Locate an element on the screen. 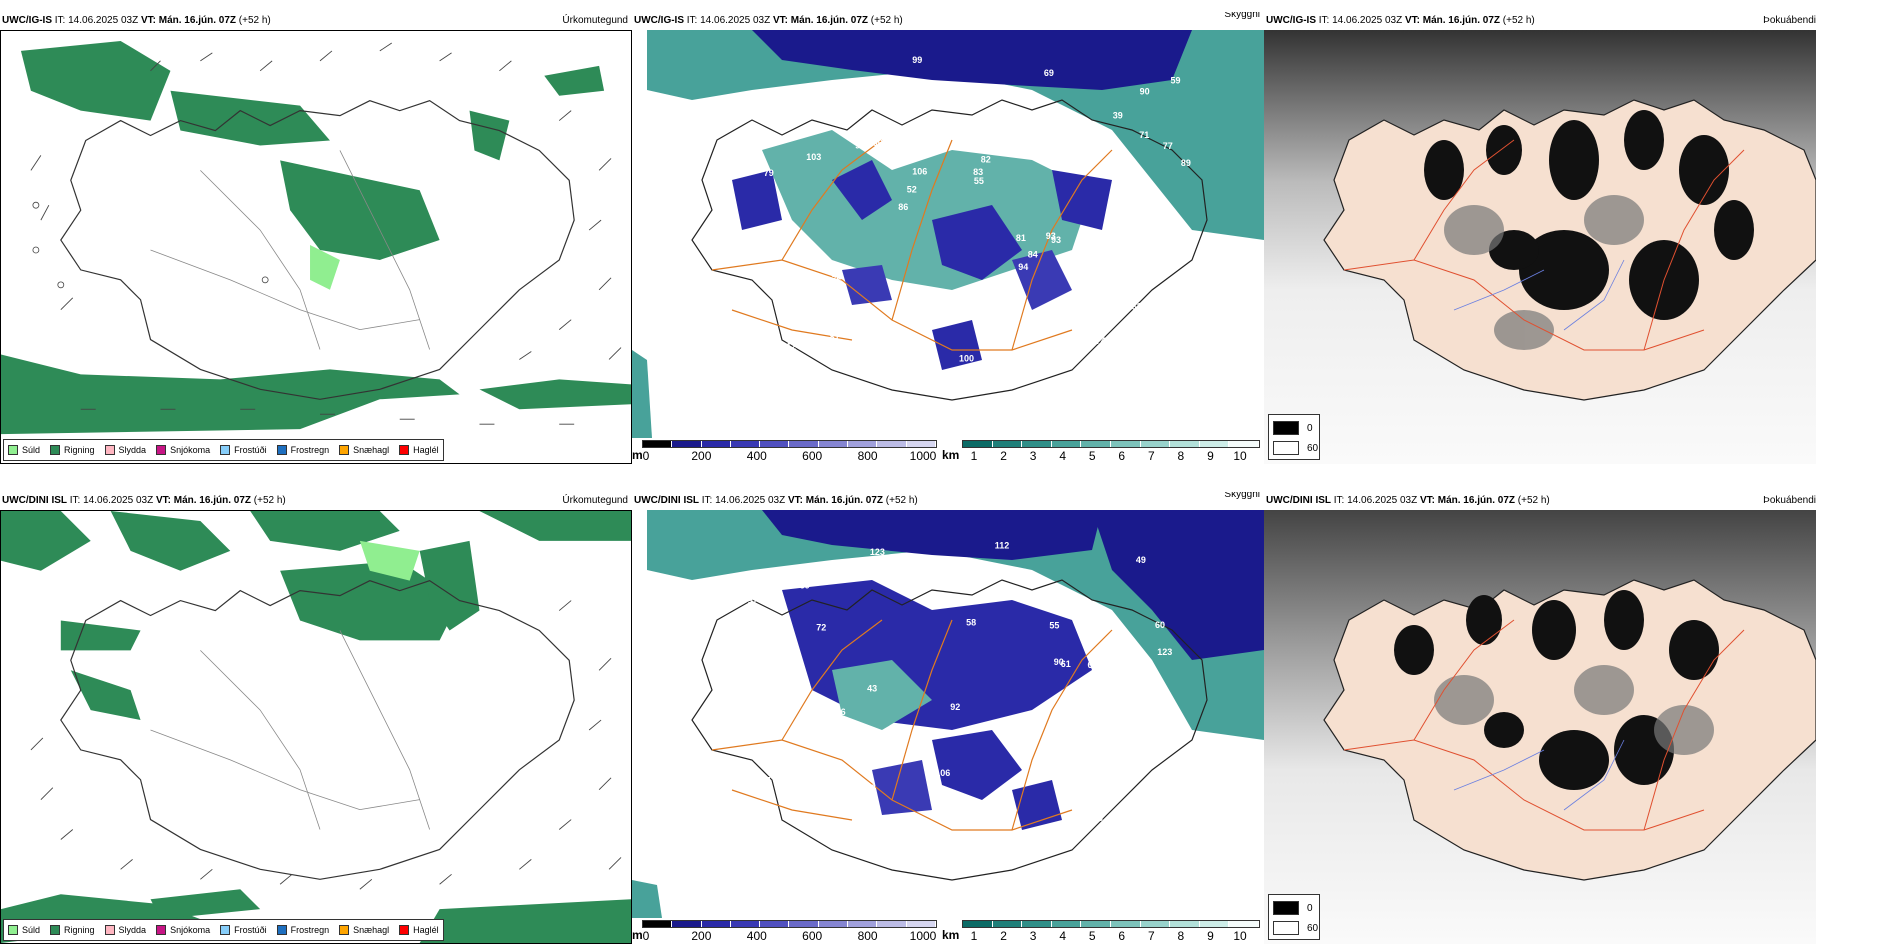  bar-tick-label: 1 is located at coordinates (974, 456).